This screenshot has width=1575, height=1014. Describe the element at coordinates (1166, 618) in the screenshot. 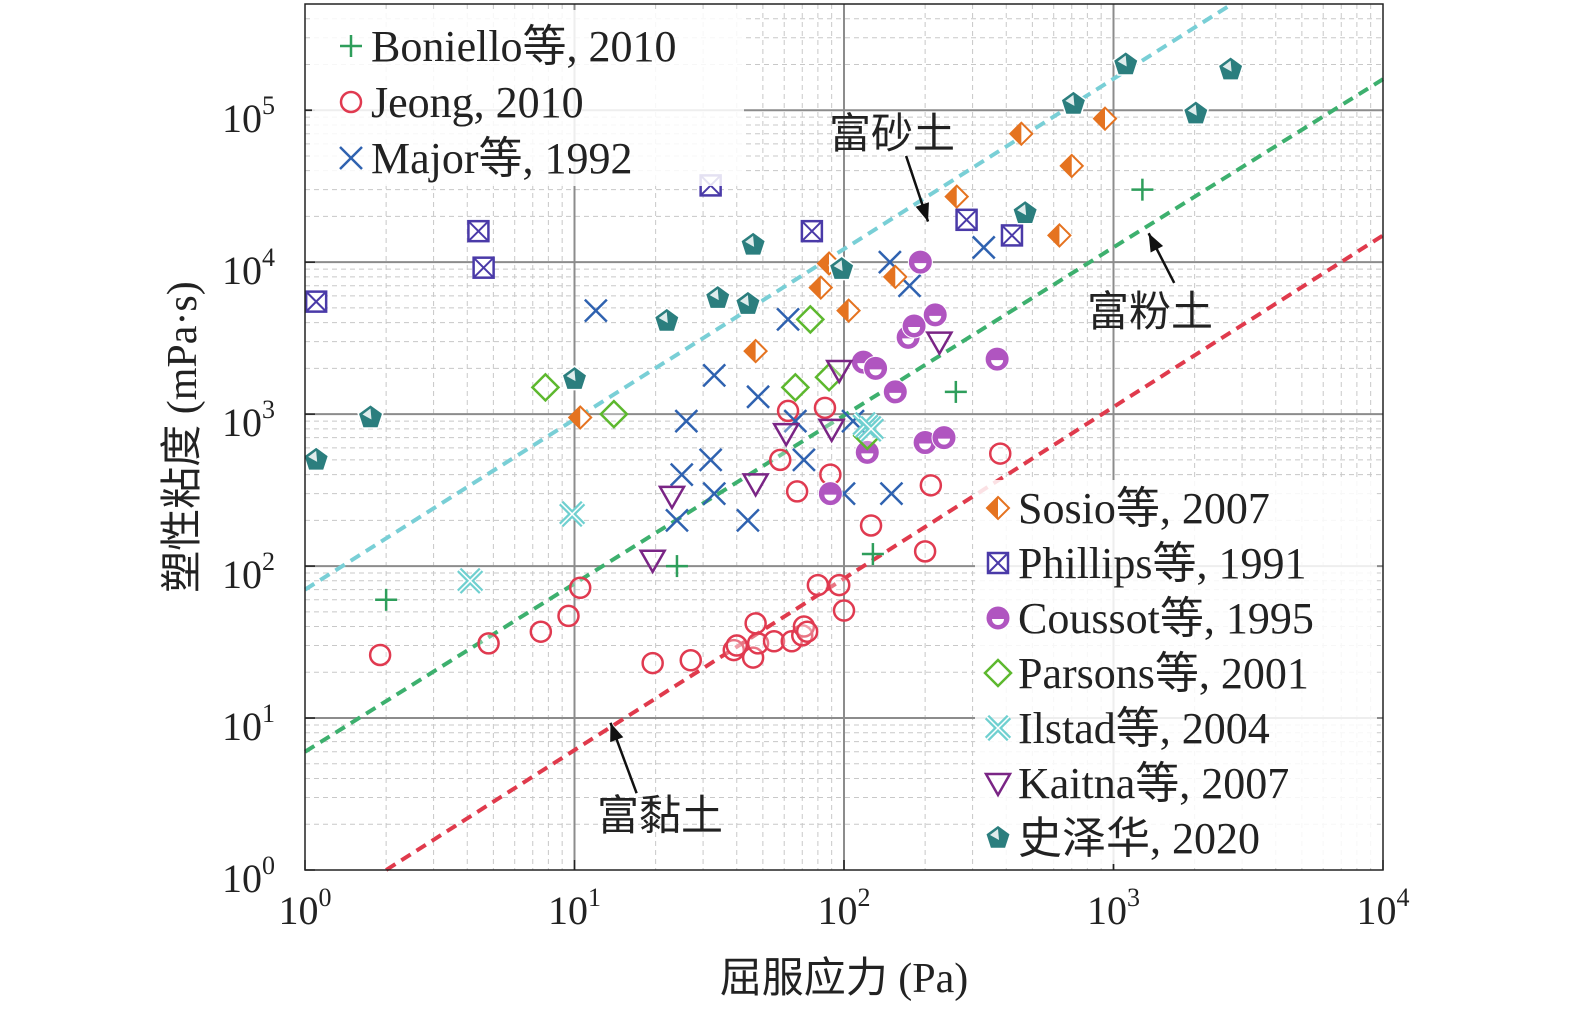

I see `legend-label: Coussot等, 1995` at that location.